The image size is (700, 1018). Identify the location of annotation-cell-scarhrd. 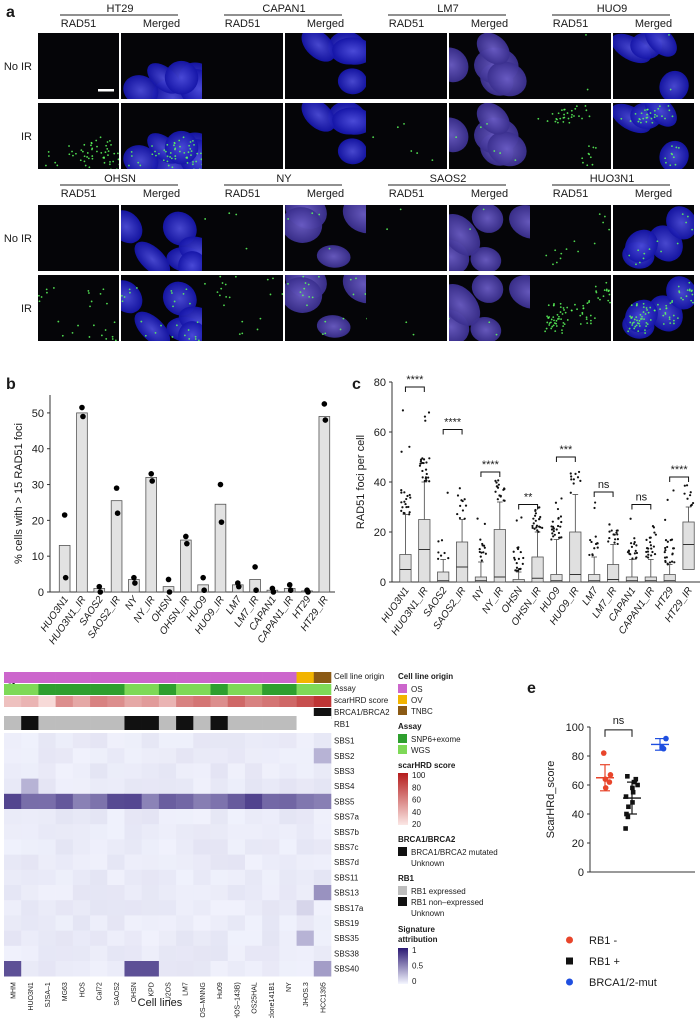
(185, 701).